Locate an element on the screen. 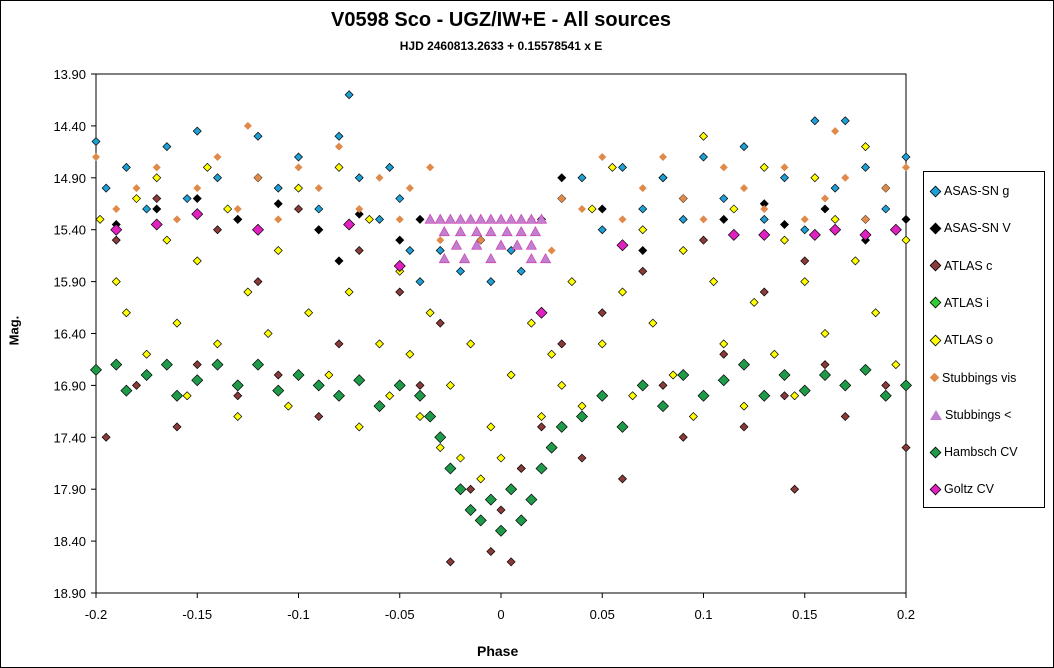 The width and height of the screenshot is (1054, 668). x-tick-label: 0.05 is located at coordinates (602, 614).